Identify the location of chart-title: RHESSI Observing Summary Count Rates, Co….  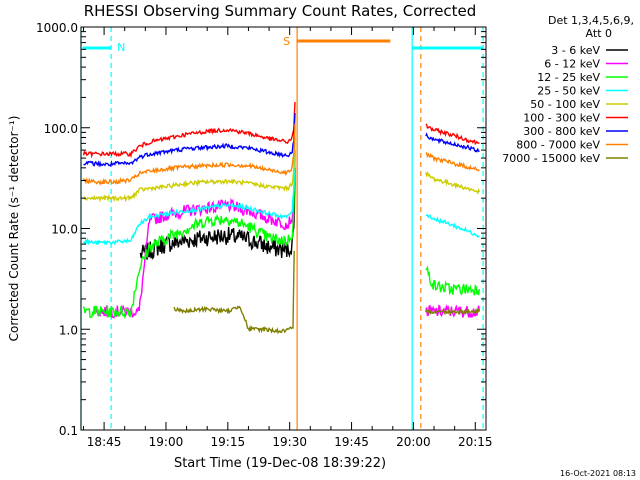
(280, 11).